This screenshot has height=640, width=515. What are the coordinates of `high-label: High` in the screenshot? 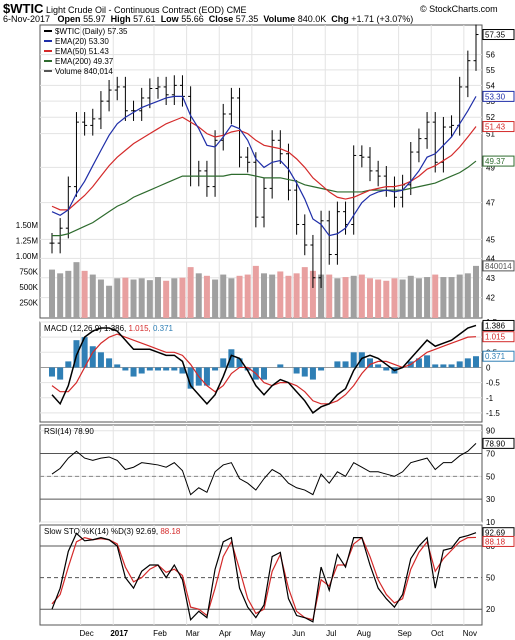 It's located at (120, 19).